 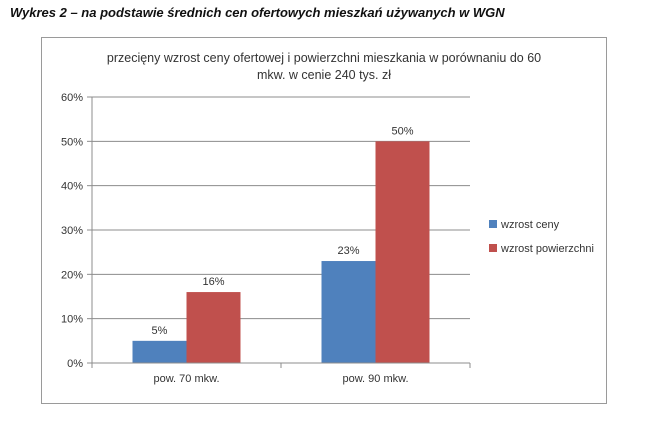 What do you see at coordinates (324, 75) in the screenshot?
I see `chart-title-line-2: mkw. w cenie 240 tys. zł` at bounding box center [324, 75].